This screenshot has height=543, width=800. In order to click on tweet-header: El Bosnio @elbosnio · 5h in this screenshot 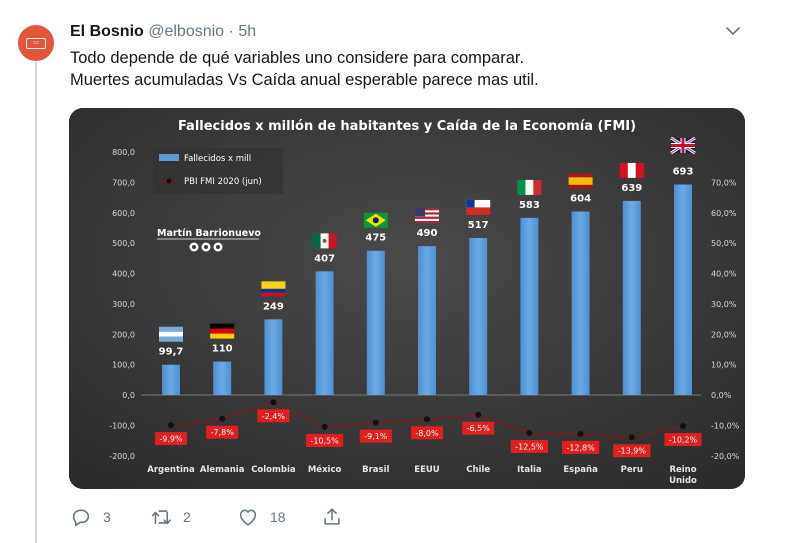, I will do `click(163, 32)`.